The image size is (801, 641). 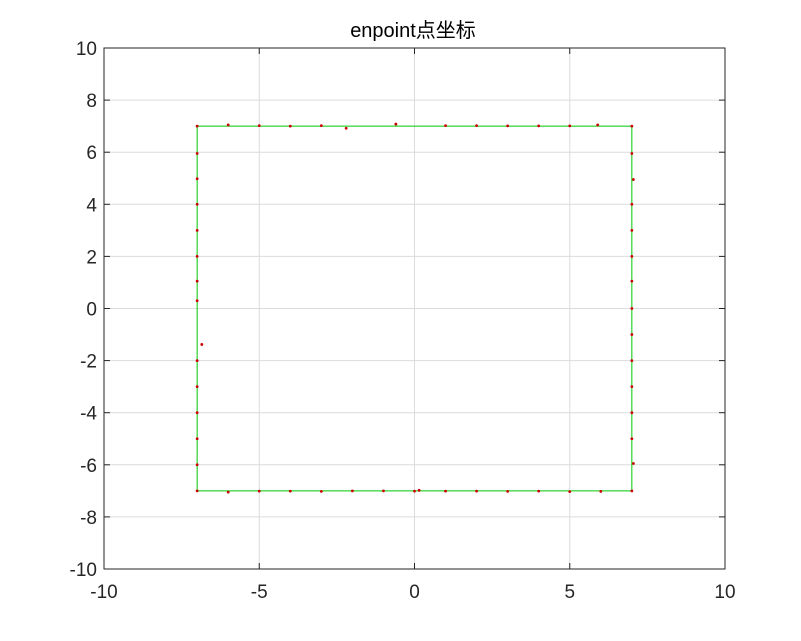 What do you see at coordinates (91, 257) in the screenshot?
I see `y-tick-label: 2` at bounding box center [91, 257].